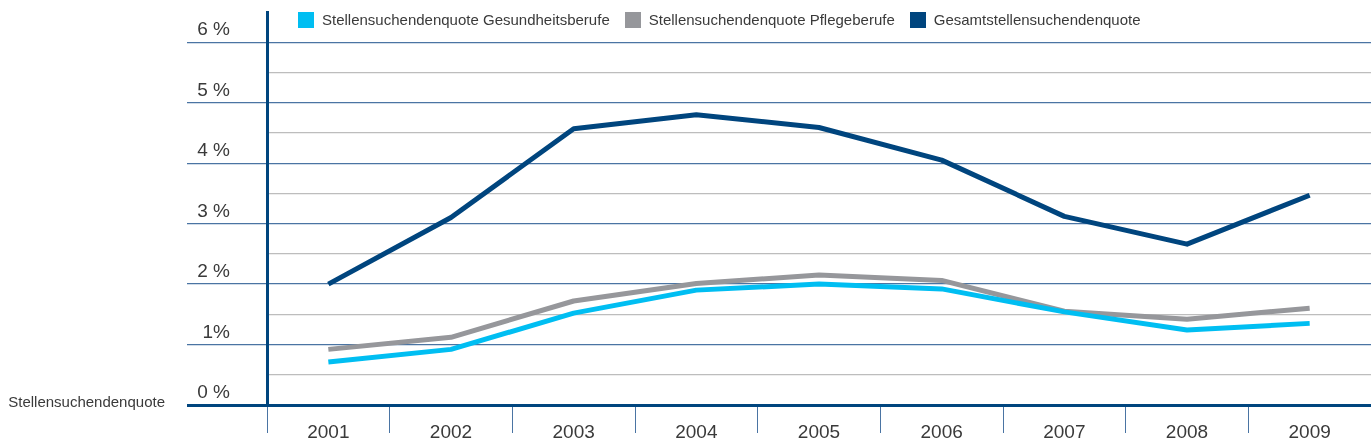 Image resolution: width=1371 pixels, height=441 pixels. I want to click on y-tick-label: 6 %, so click(214, 29).